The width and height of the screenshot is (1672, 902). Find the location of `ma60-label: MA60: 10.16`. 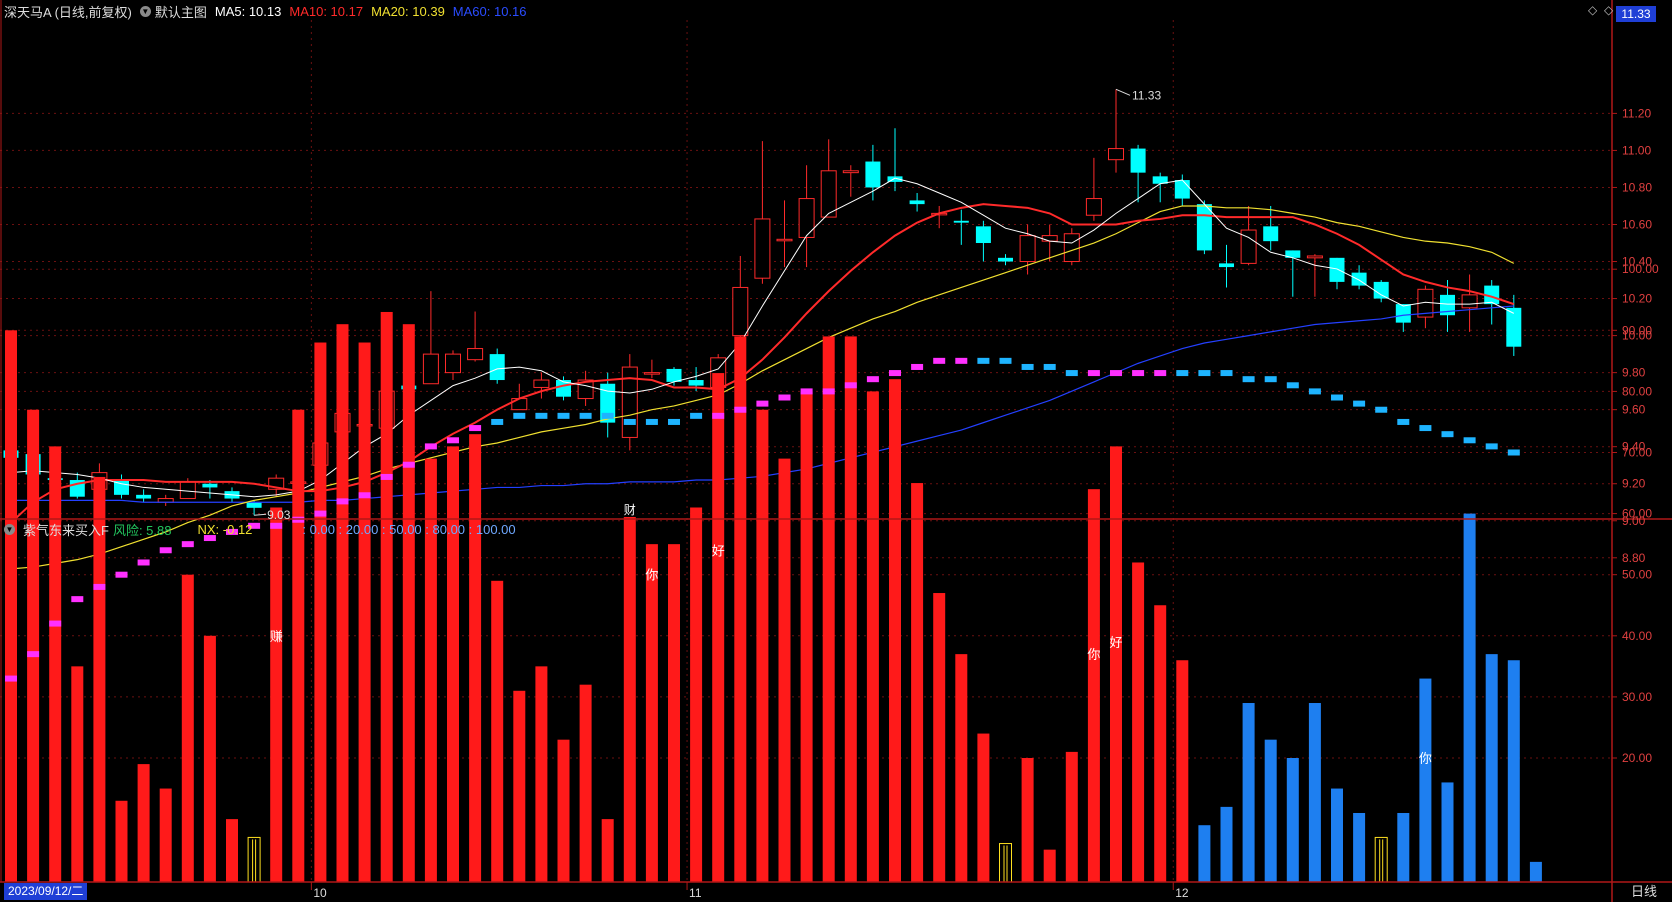

ma60-label: MA60: 10.16 is located at coordinates (489, 11).